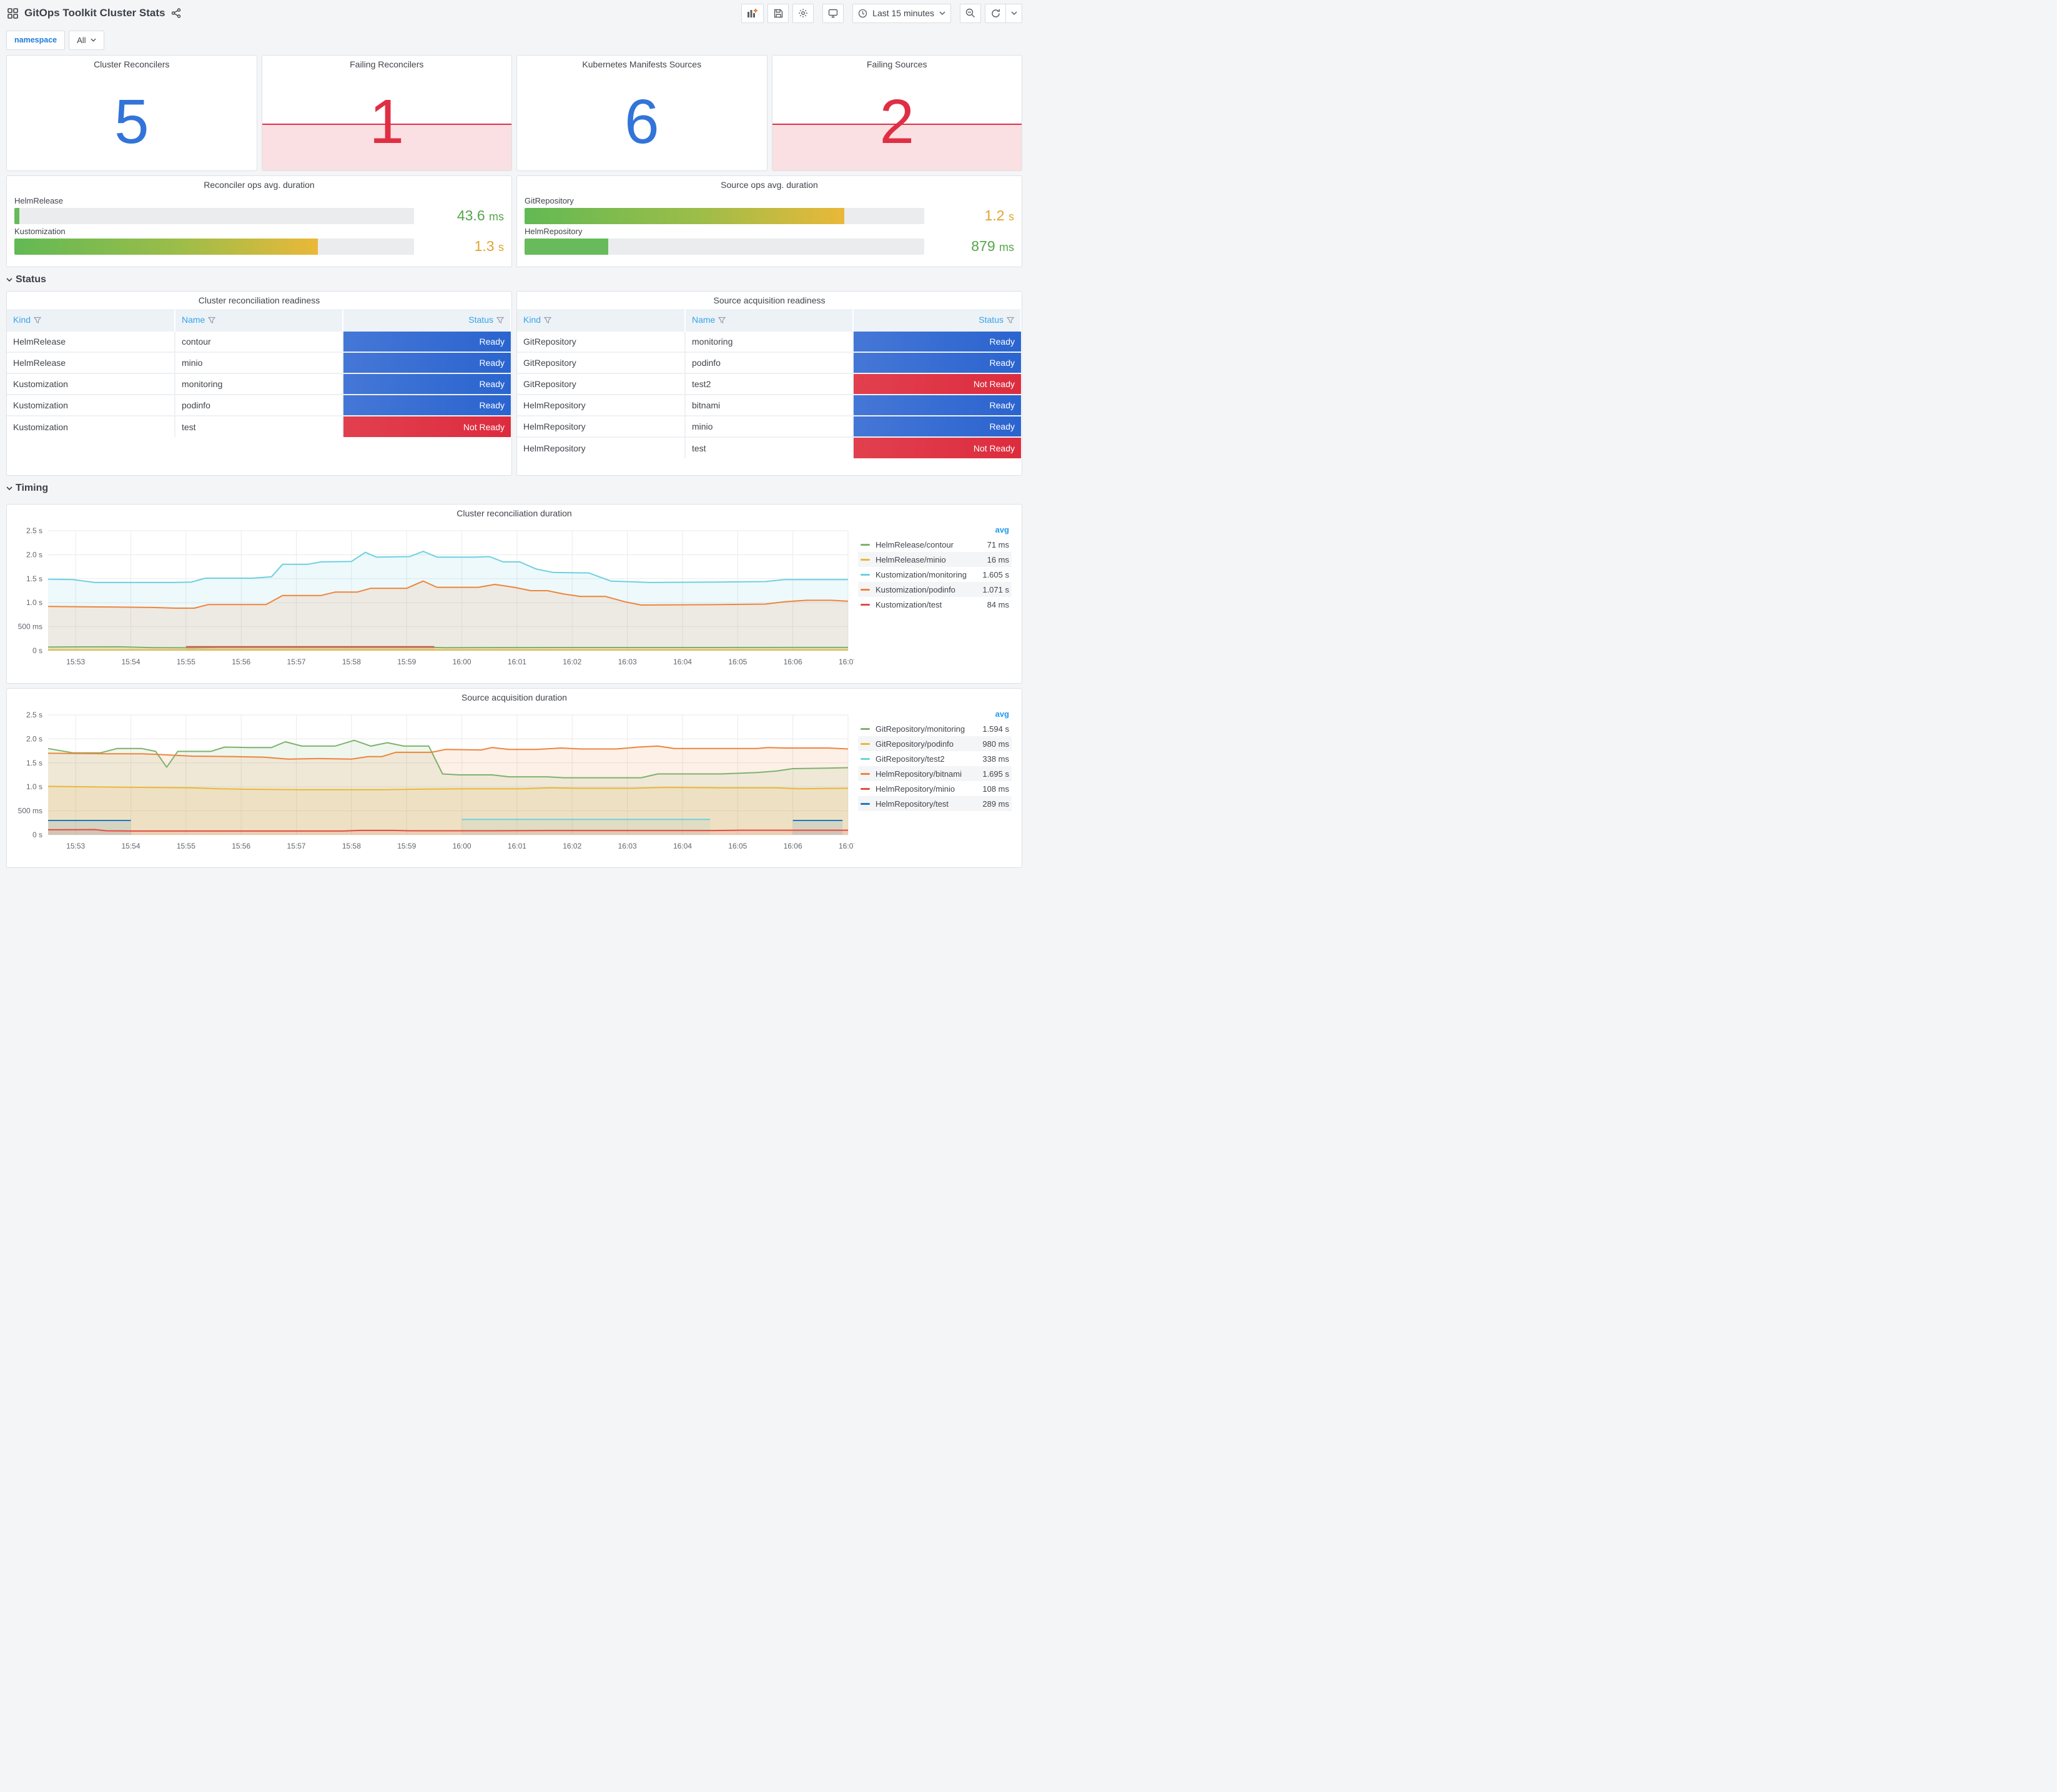 Image resolution: width=2057 pixels, height=1792 pixels. Describe the element at coordinates (241, 846) in the screenshot. I see `svg-text: 15:56` at that location.